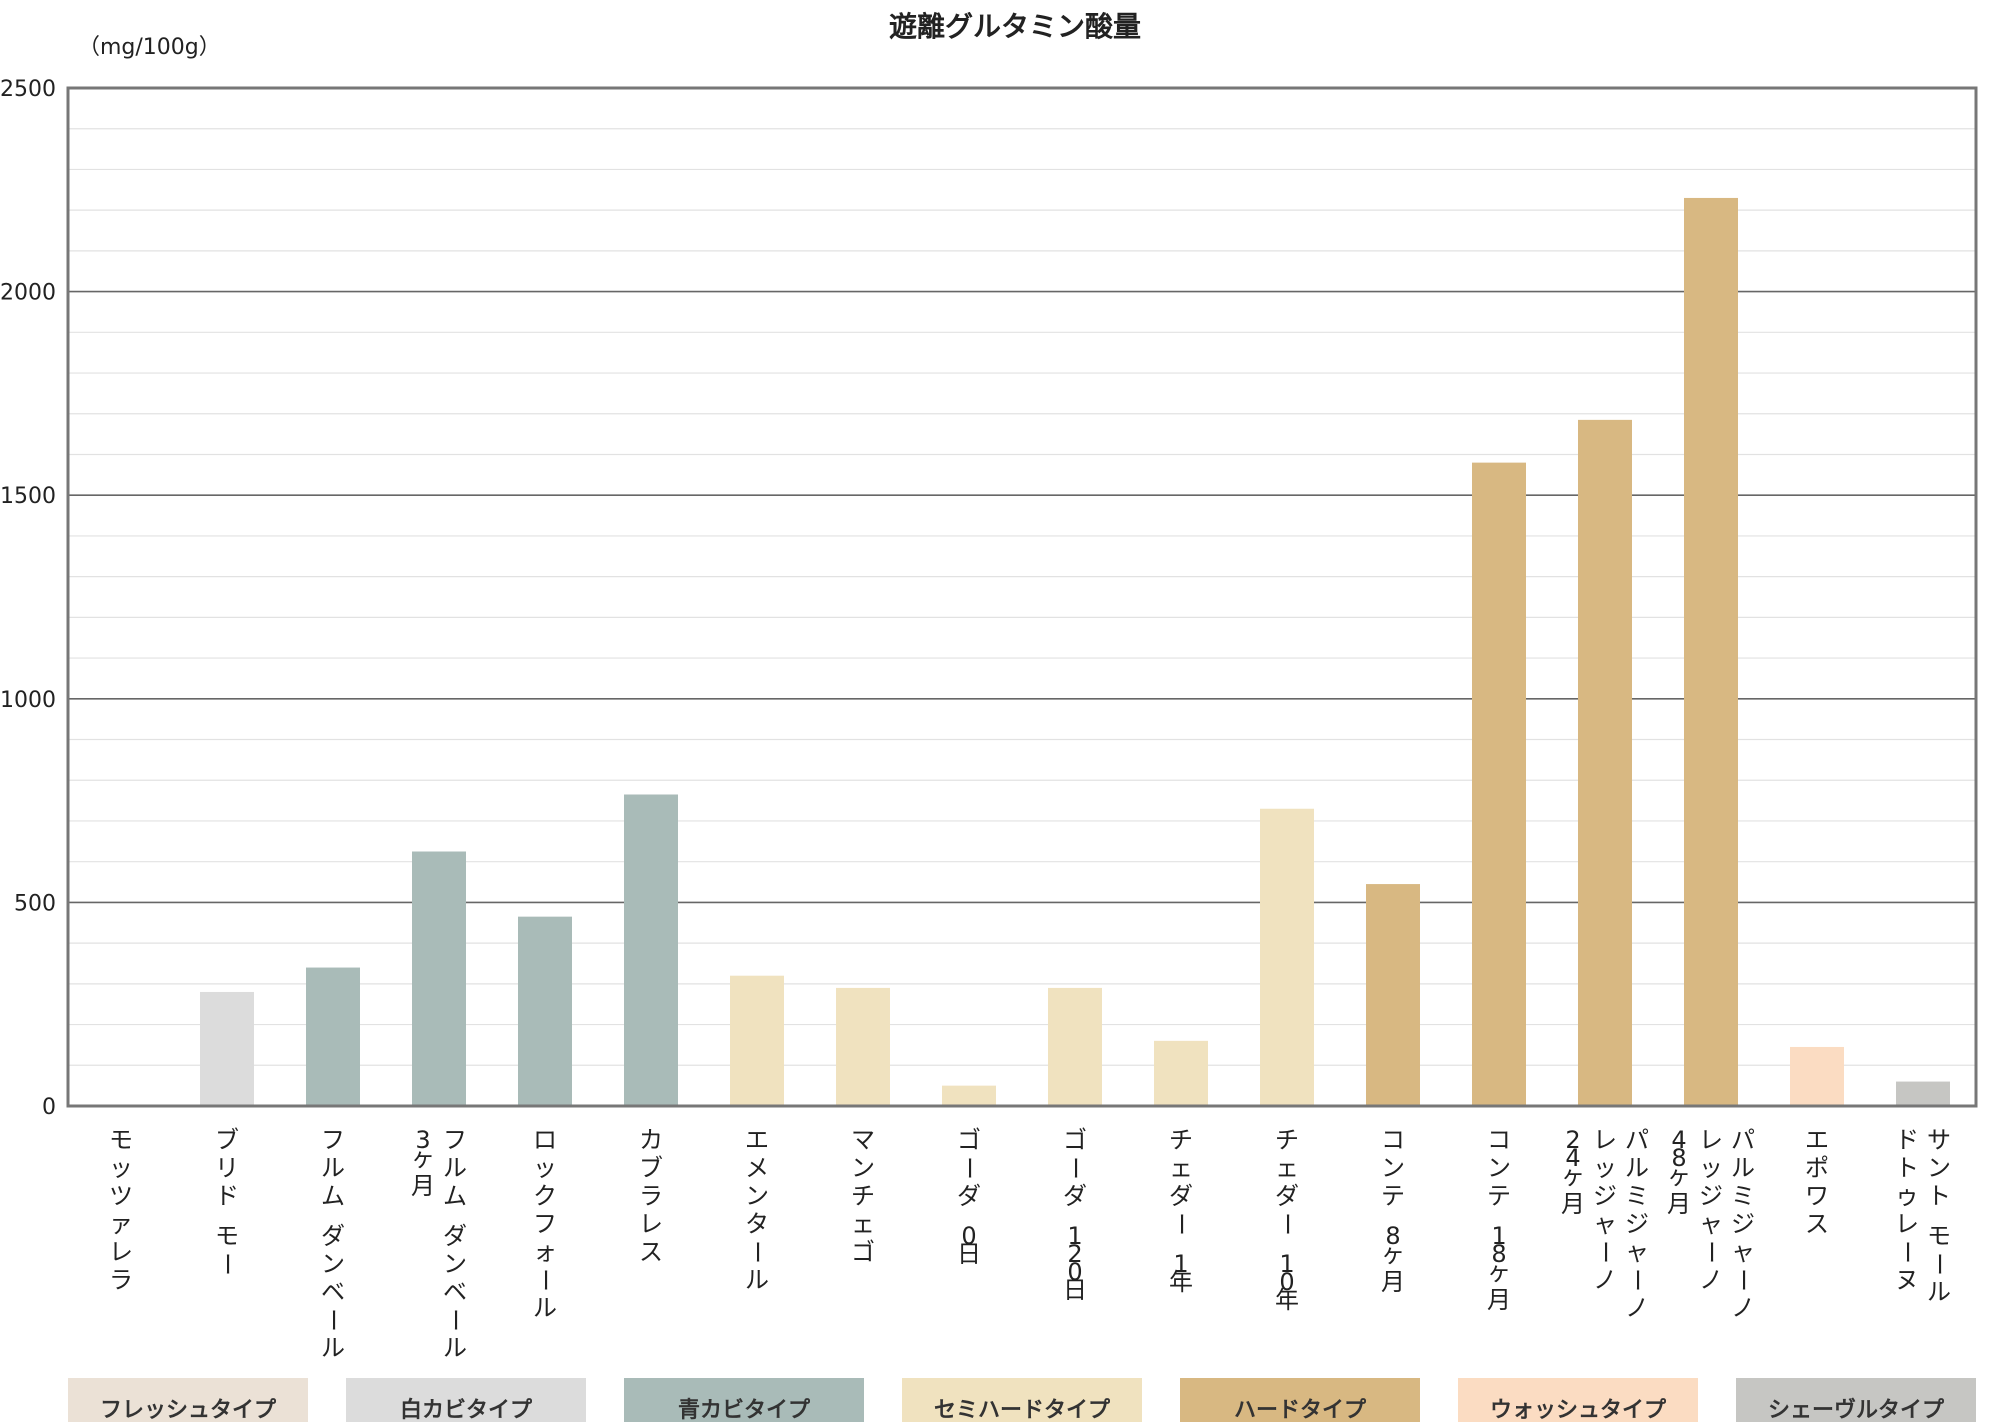 The height and width of the screenshot is (1422, 2000). Describe the element at coordinates (545, 1252) in the screenshot. I see `x-tick-label-char: ォ` at that location.